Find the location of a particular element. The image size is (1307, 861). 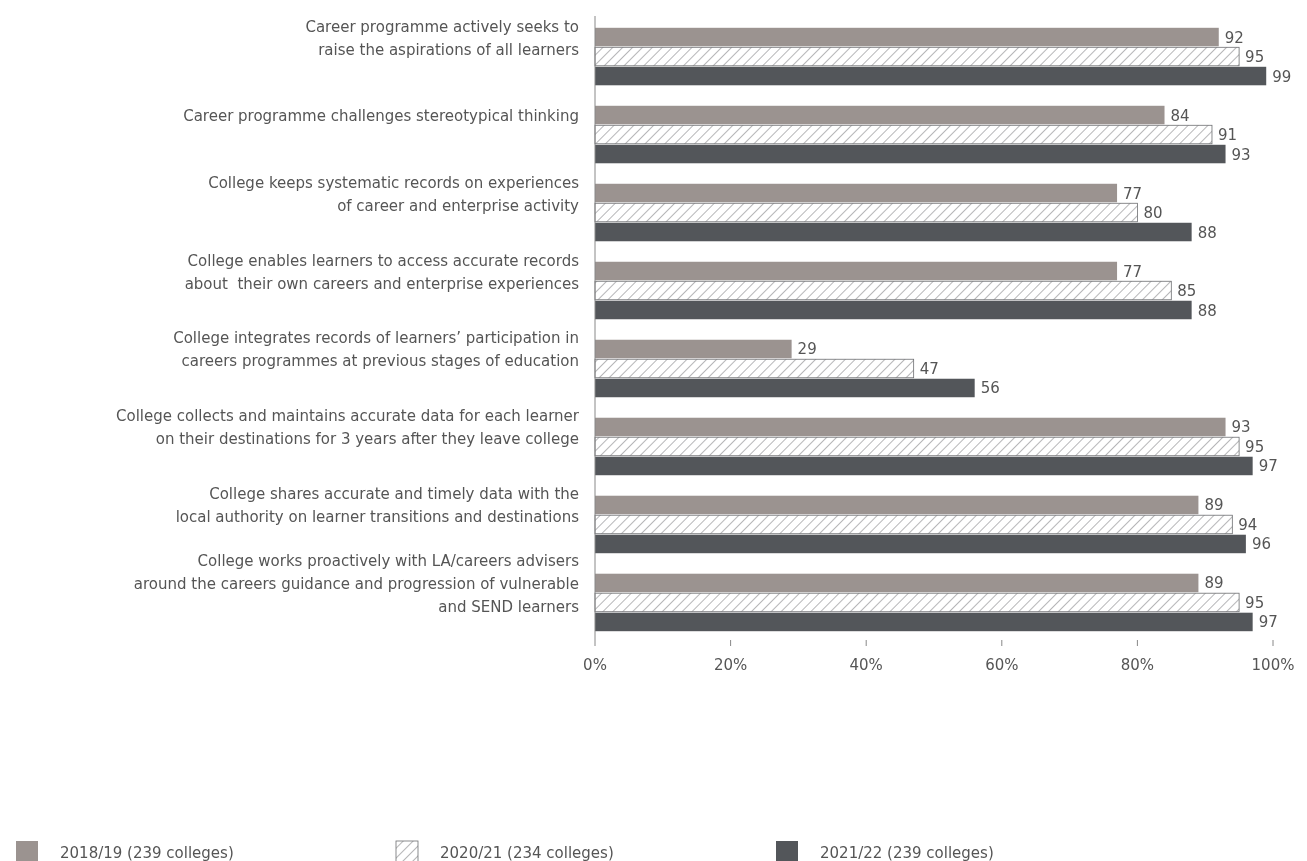

legend-label: 2021/22 (239 colleges) is located at coordinates (907, 852).